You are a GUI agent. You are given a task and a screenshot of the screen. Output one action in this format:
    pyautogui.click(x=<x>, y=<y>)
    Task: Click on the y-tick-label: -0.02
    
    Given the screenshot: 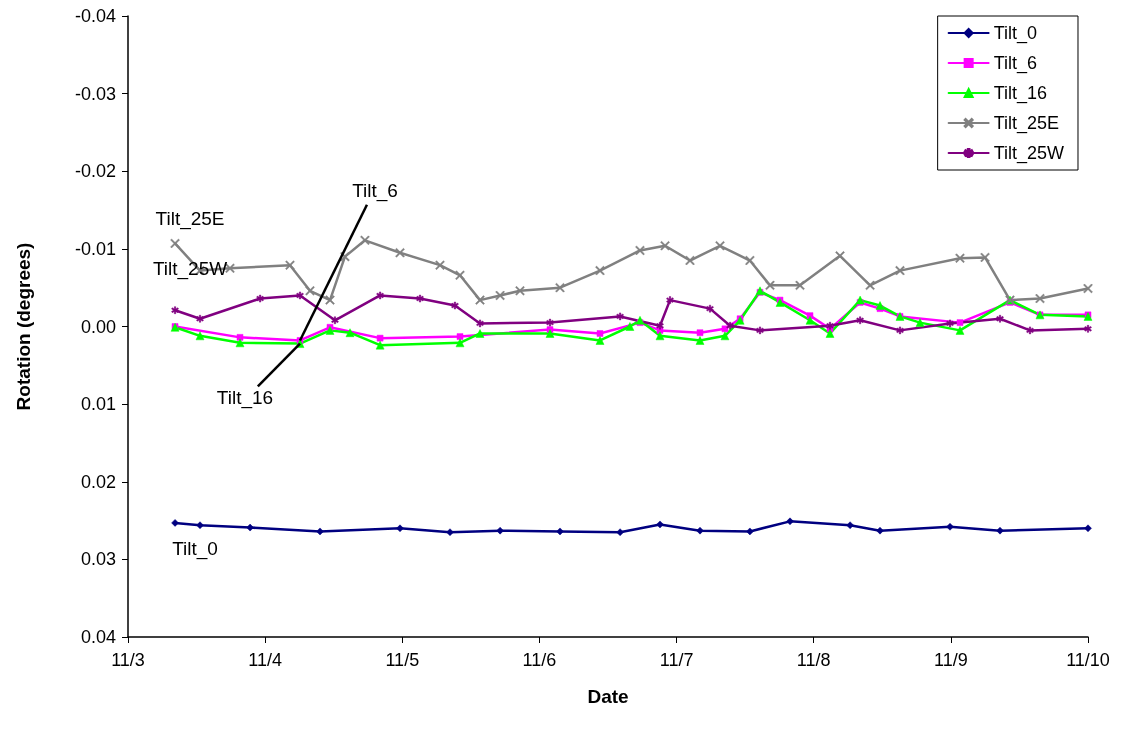 What is the action you would take?
    pyautogui.click(x=95, y=171)
    